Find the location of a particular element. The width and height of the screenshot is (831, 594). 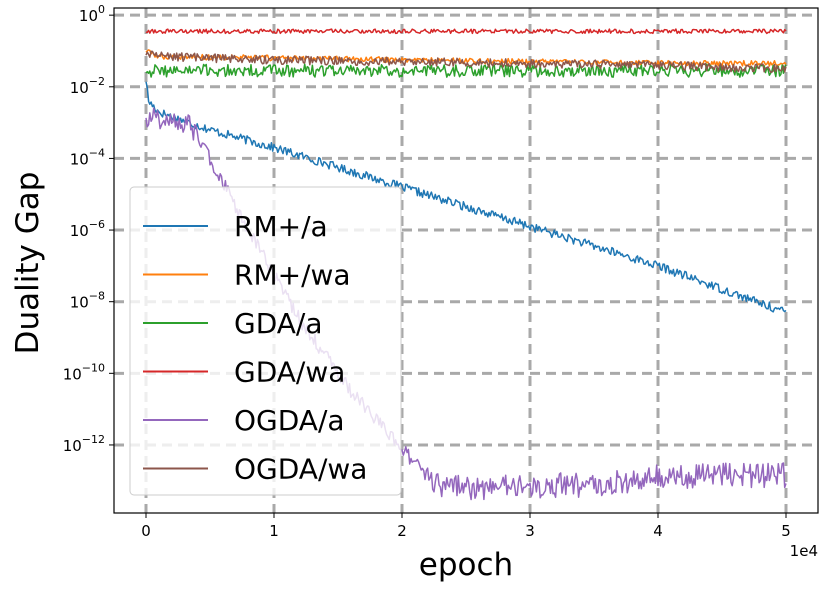

x-tick-label: 1 is located at coordinates (274, 531).